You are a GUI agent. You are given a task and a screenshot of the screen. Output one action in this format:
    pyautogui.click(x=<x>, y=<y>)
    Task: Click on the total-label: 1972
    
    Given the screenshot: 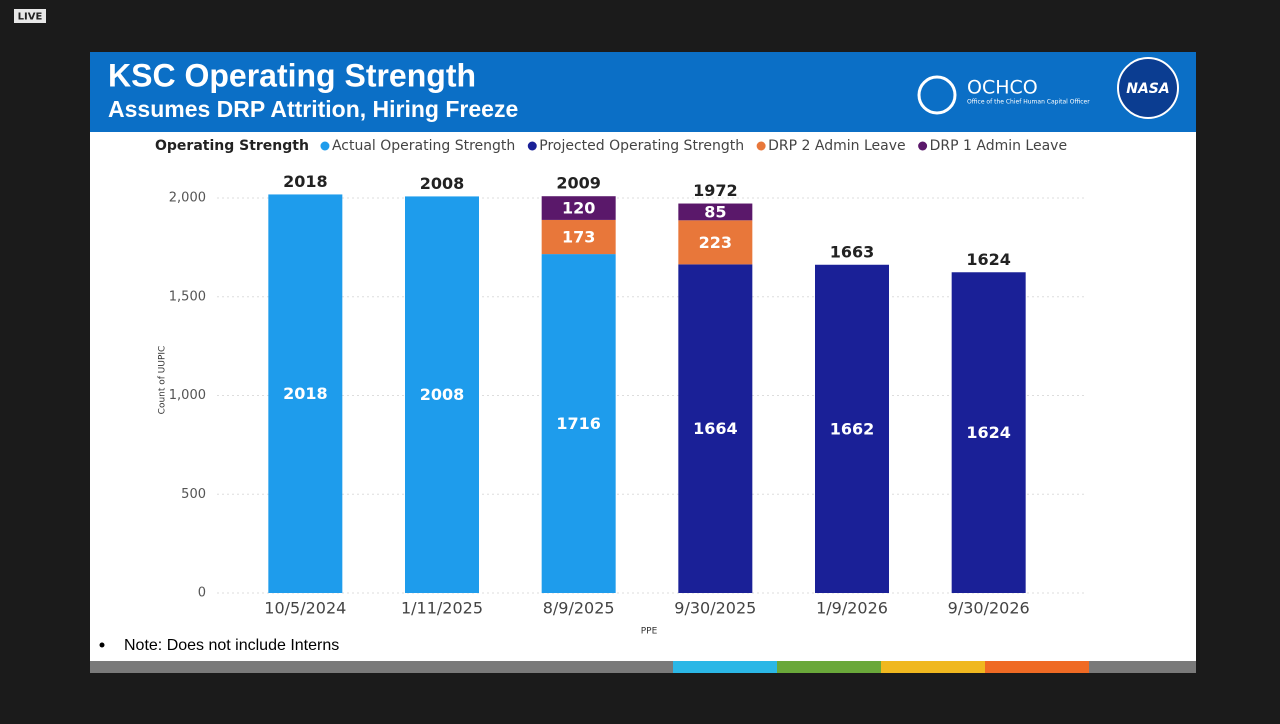 What is the action you would take?
    pyautogui.click(x=715, y=190)
    